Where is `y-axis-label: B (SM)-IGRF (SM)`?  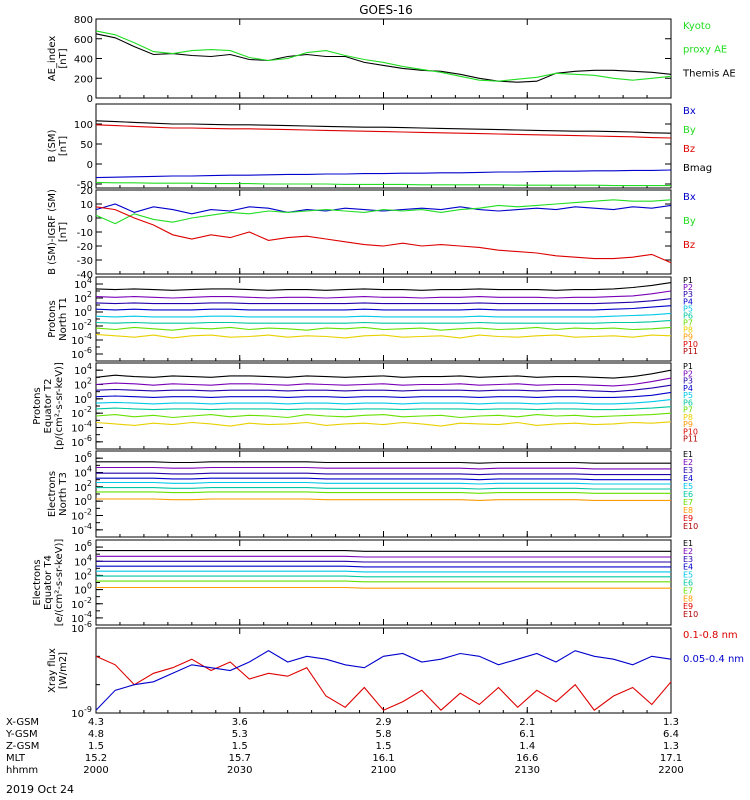
y-axis-label: B (SM)-IGRF (SM) is located at coordinates (52, 232).